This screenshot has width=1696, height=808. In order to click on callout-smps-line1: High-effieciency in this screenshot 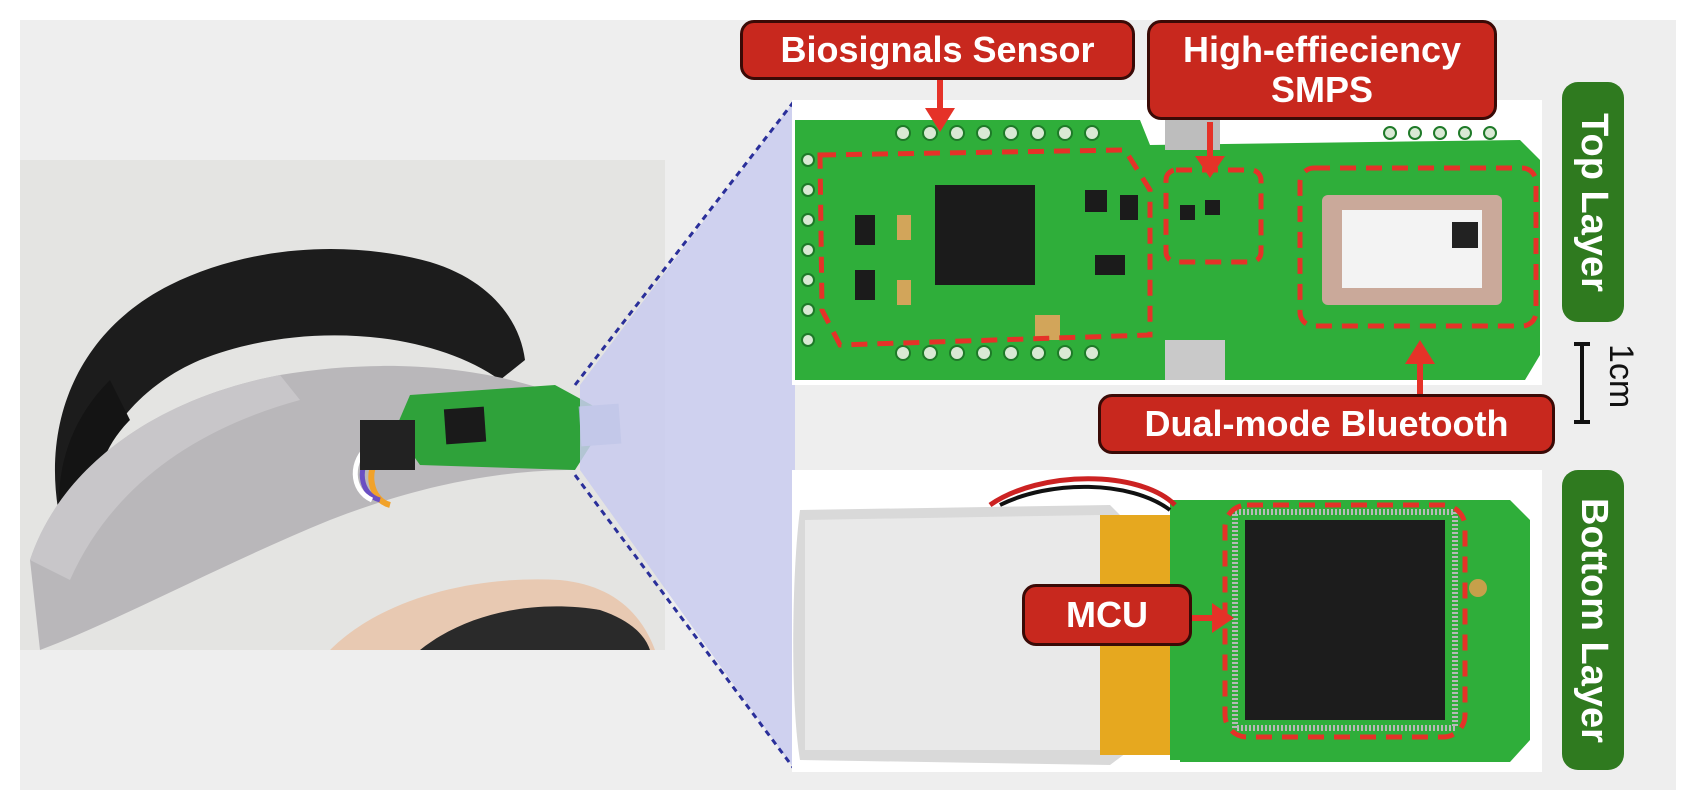, I will do `click(1322, 49)`.